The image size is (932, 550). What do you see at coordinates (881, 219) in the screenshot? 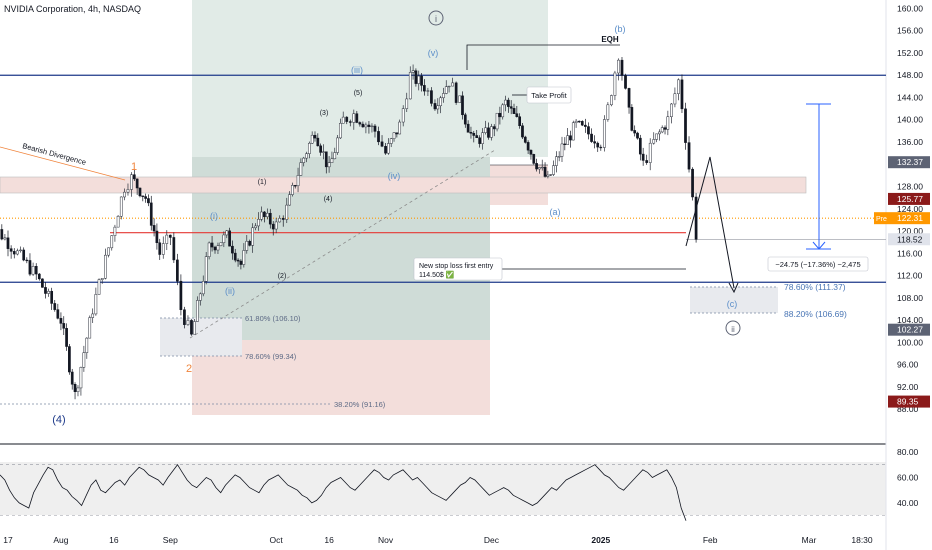
I see `price-tag-pre: Pre` at bounding box center [881, 219].